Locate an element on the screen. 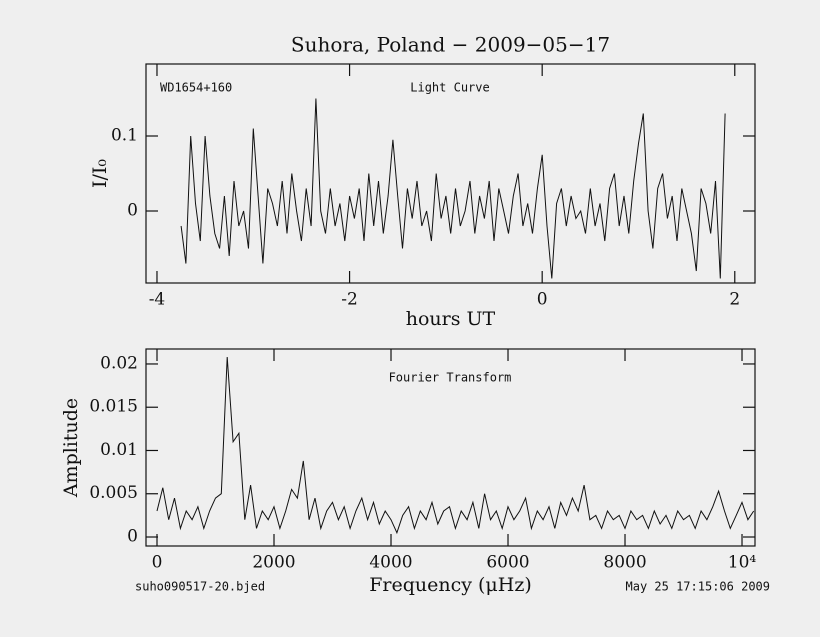 Image resolution: width=820 pixels, height=637 pixels. x-tick-label: 4000 is located at coordinates (390, 563).